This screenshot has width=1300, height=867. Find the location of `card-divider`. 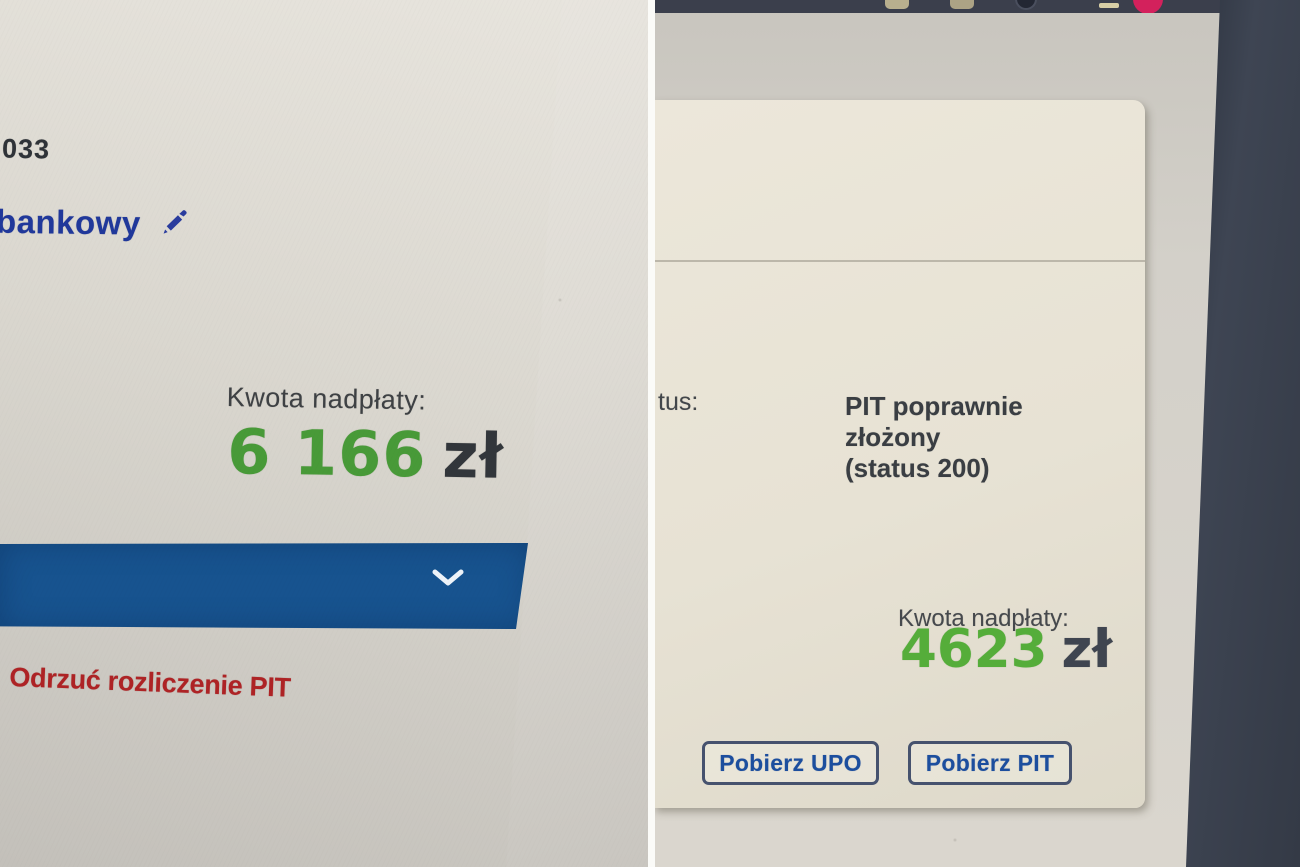

card-divider is located at coordinates (900, 261).